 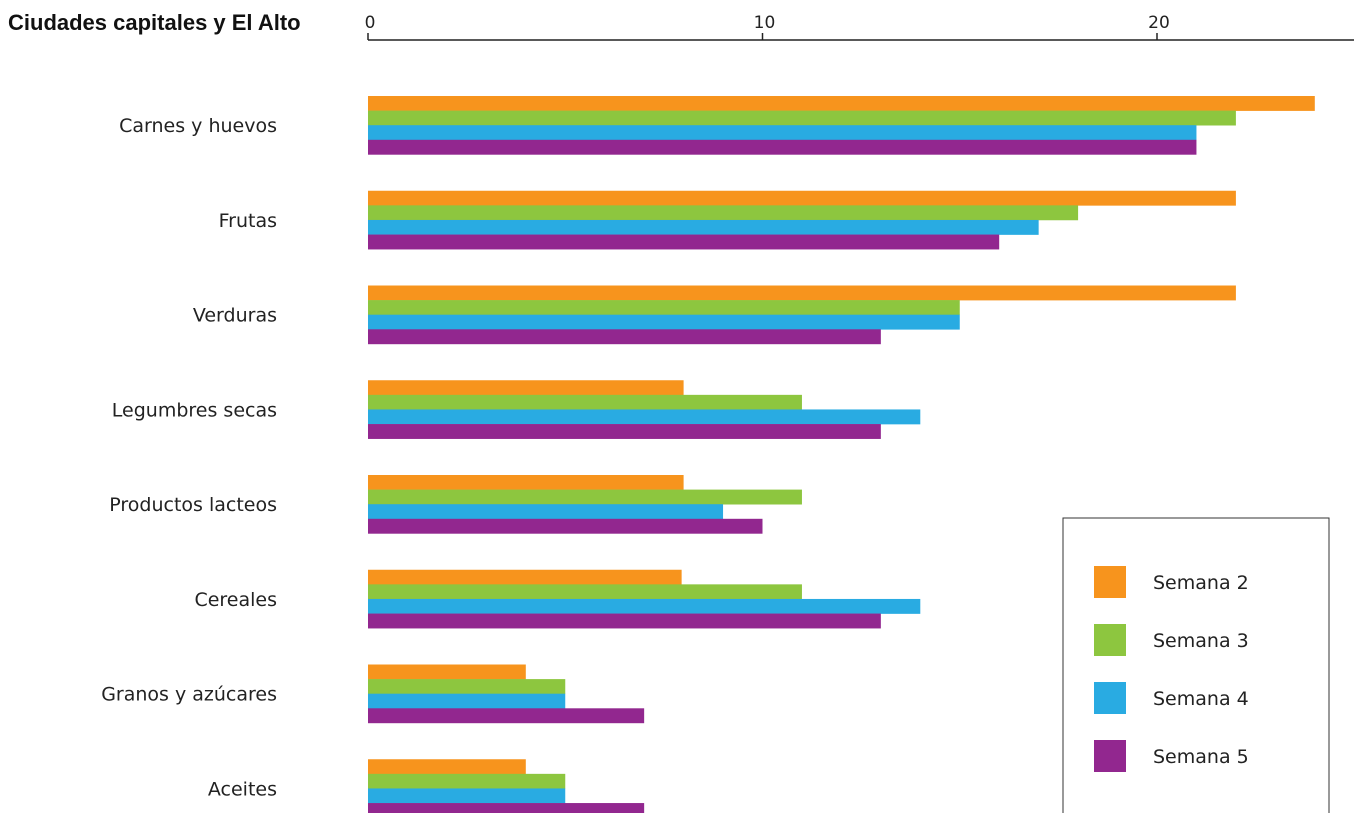 I want to click on category-label: Granos y azúcares, so click(x=189, y=695).